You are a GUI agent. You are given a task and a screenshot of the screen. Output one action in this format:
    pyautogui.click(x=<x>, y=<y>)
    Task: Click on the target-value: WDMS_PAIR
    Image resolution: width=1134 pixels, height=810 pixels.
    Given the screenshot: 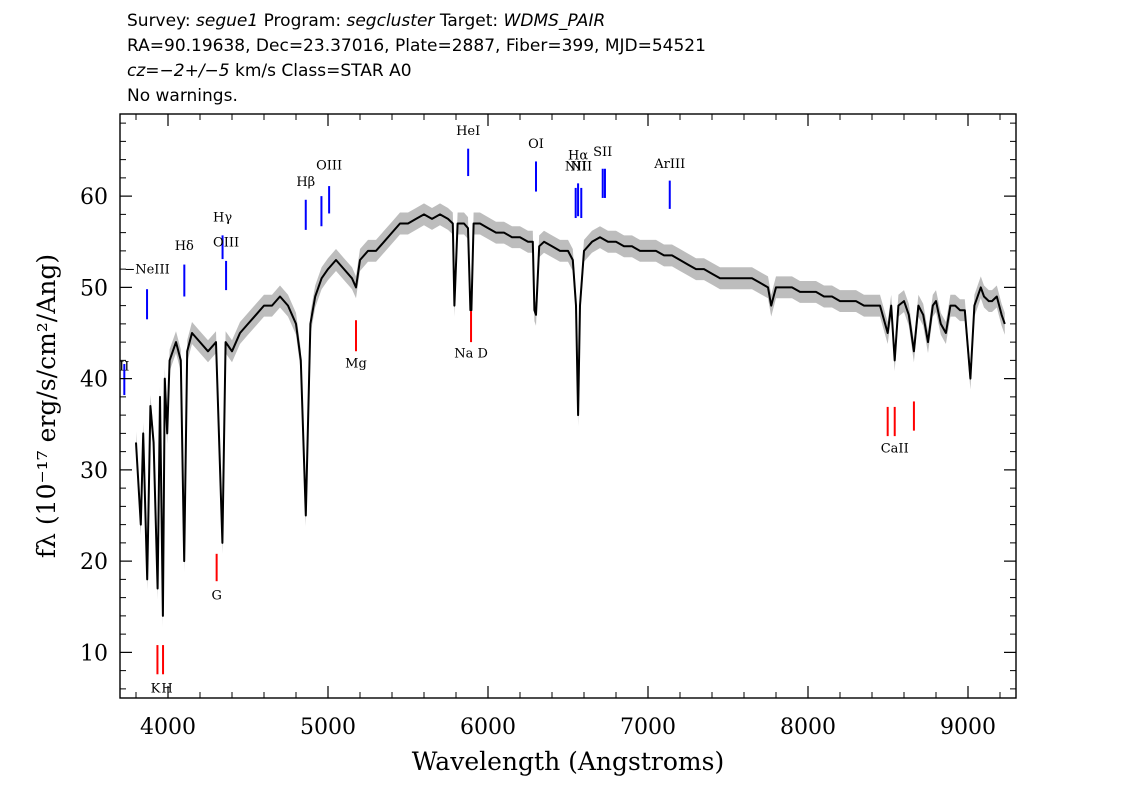 What is the action you would take?
    pyautogui.click(x=554, y=21)
    